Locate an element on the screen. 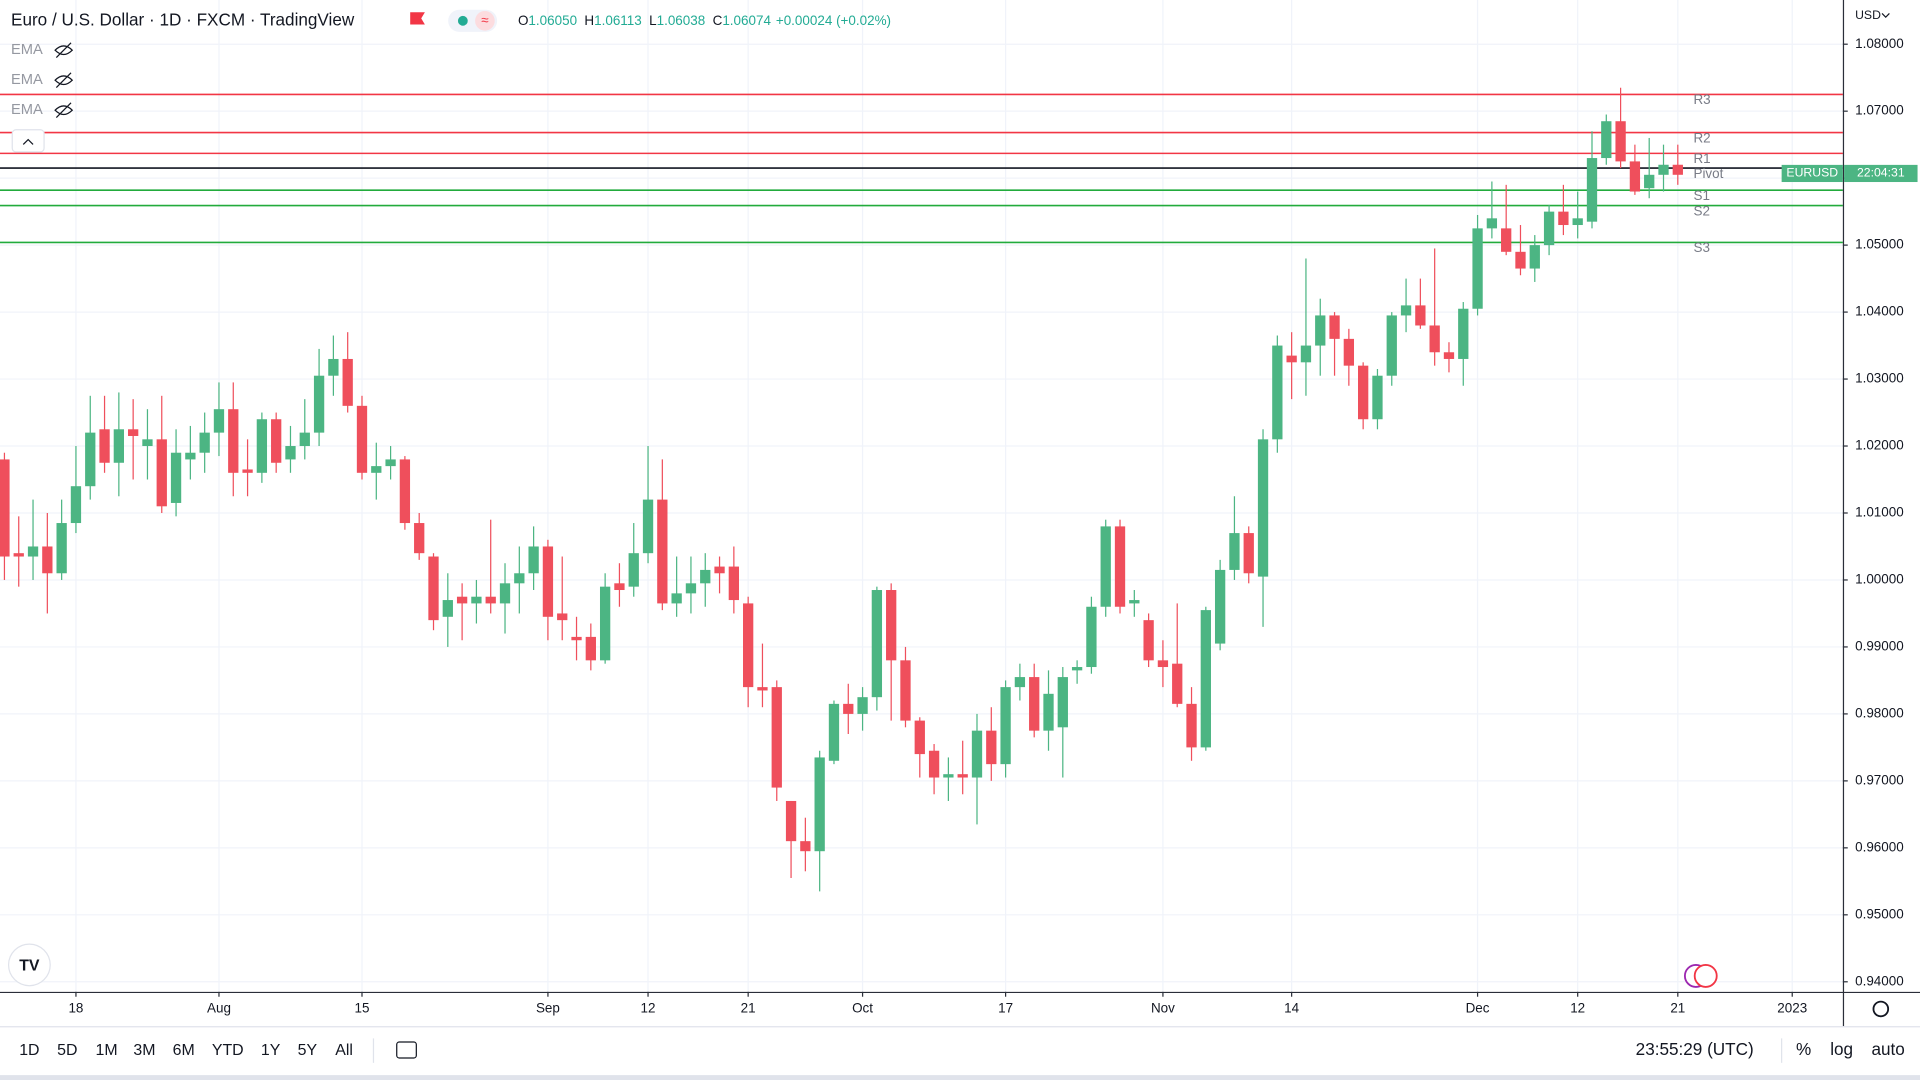 Image resolution: width=1920 pixels, height=1080 pixels. range-button: 1D is located at coordinates (29, 1050).